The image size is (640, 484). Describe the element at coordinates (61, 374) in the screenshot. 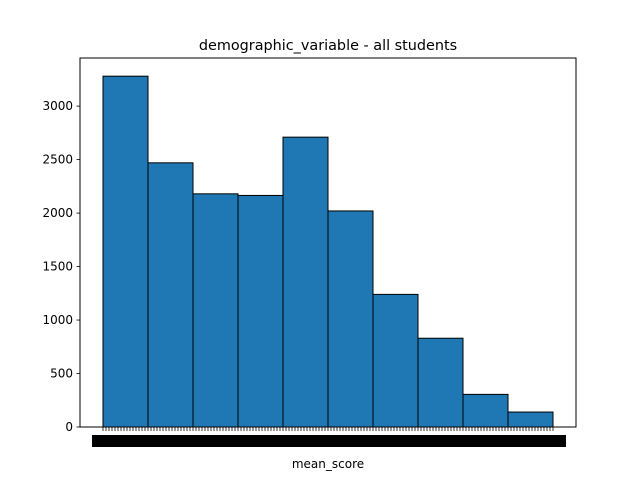

I see `y-tick-label: 500` at that location.